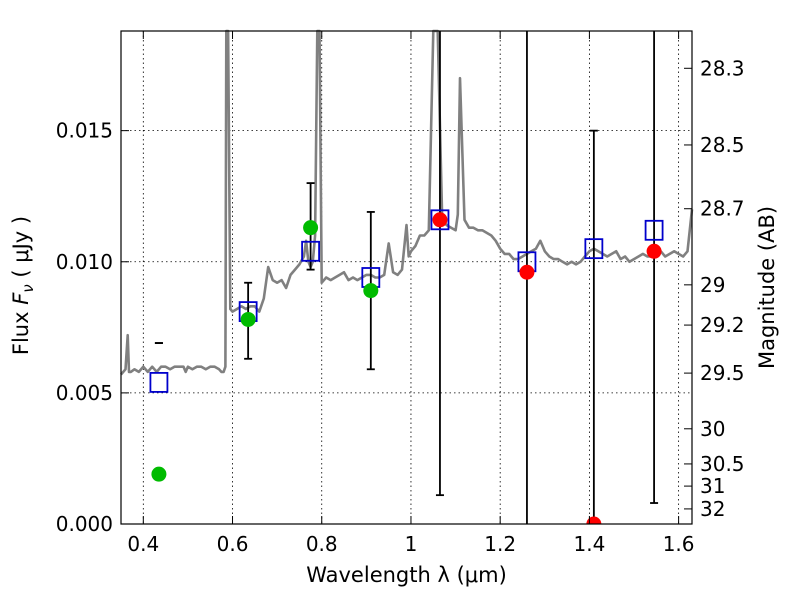 This screenshot has width=800, height=600. I want to click on y-tick-label: 0.015, so click(84, 131).